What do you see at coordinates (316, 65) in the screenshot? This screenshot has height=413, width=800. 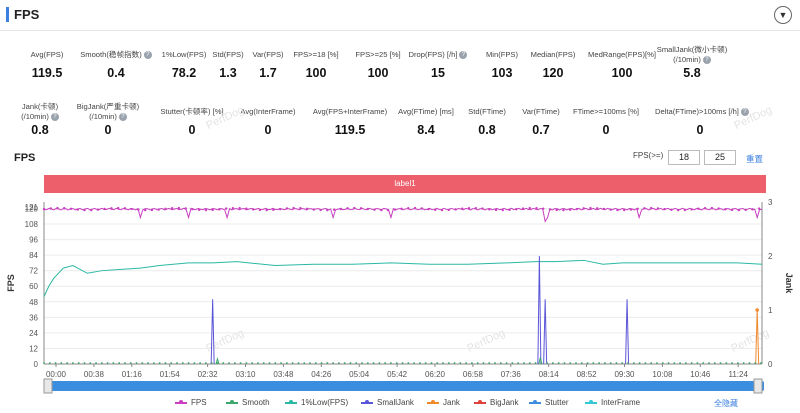 I see `metric-metrics_row1-5: FPS>=18 [%] 100` at bounding box center [316, 65].